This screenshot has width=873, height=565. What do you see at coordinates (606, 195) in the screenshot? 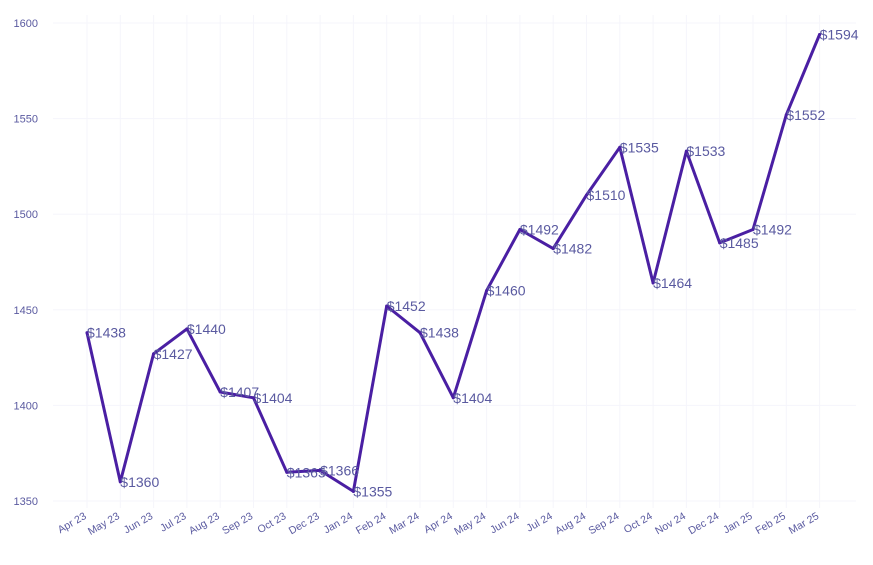
I see `data-label: $1510` at bounding box center [606, 195].